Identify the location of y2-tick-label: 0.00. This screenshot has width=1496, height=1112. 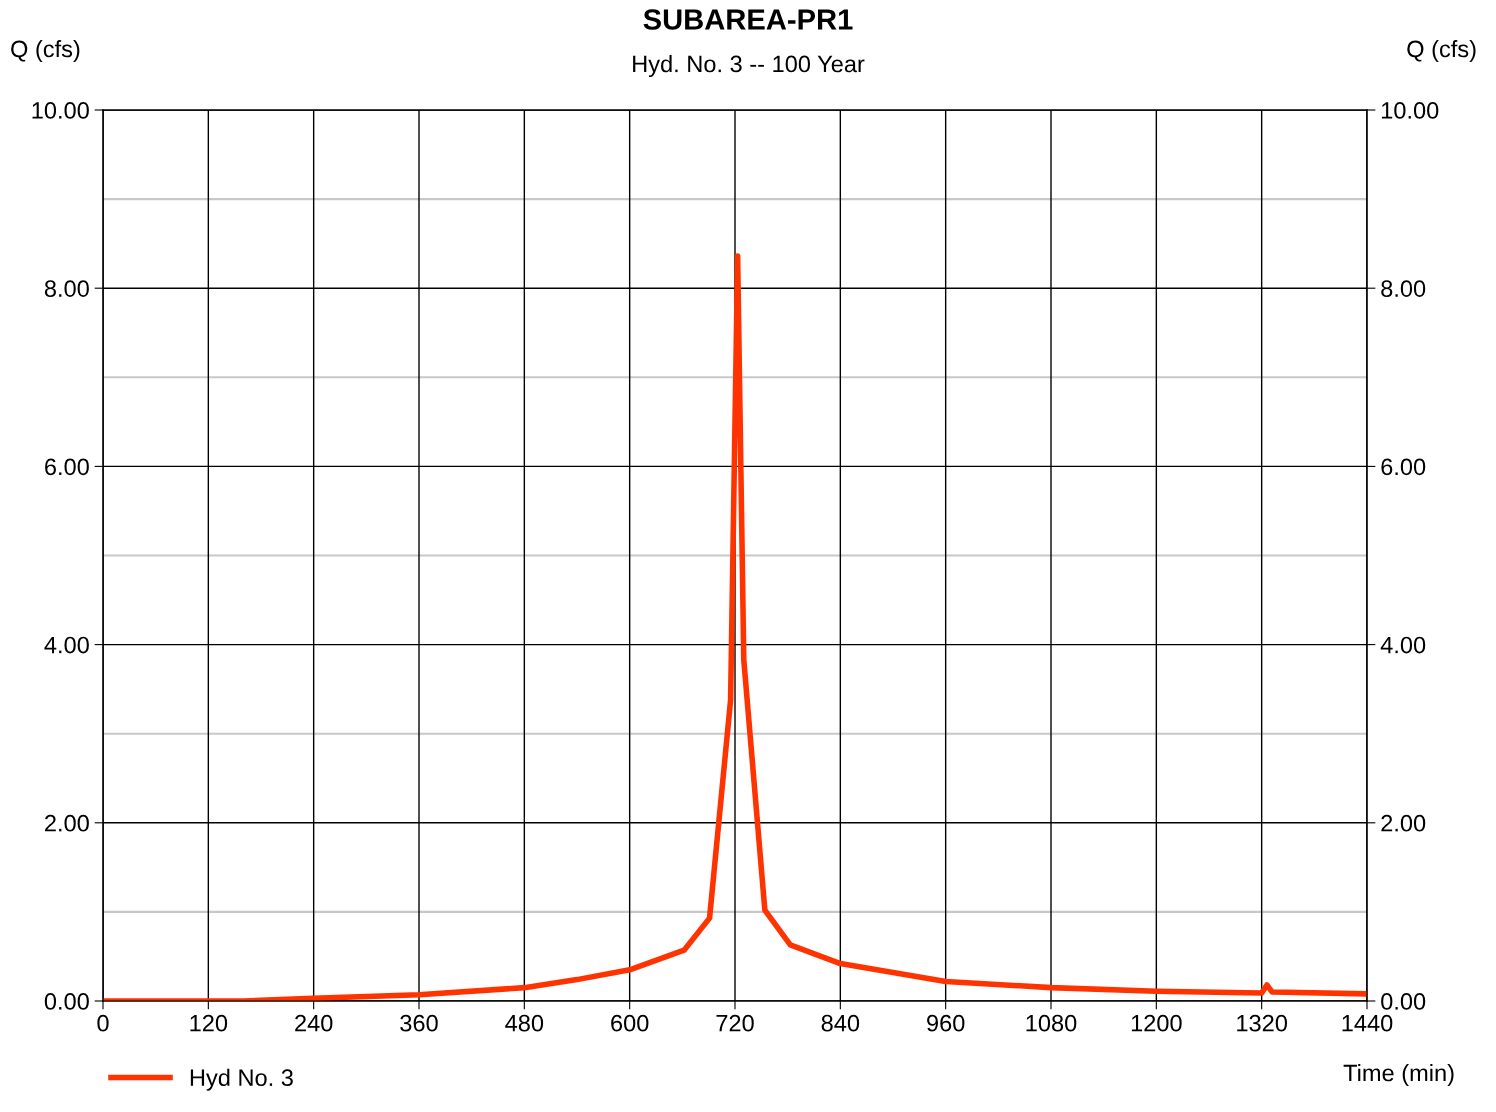
(1403, 1001).